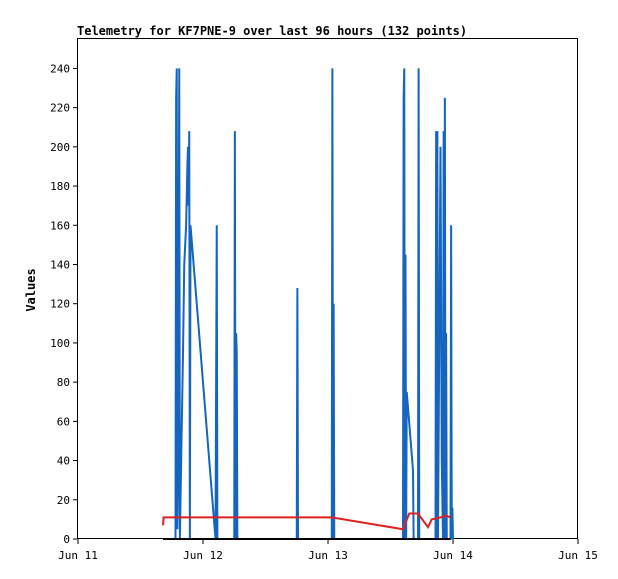  Describe the element at coordinates (31, 289) in the screenshot. I see `y-axis-label: Values` at that location.